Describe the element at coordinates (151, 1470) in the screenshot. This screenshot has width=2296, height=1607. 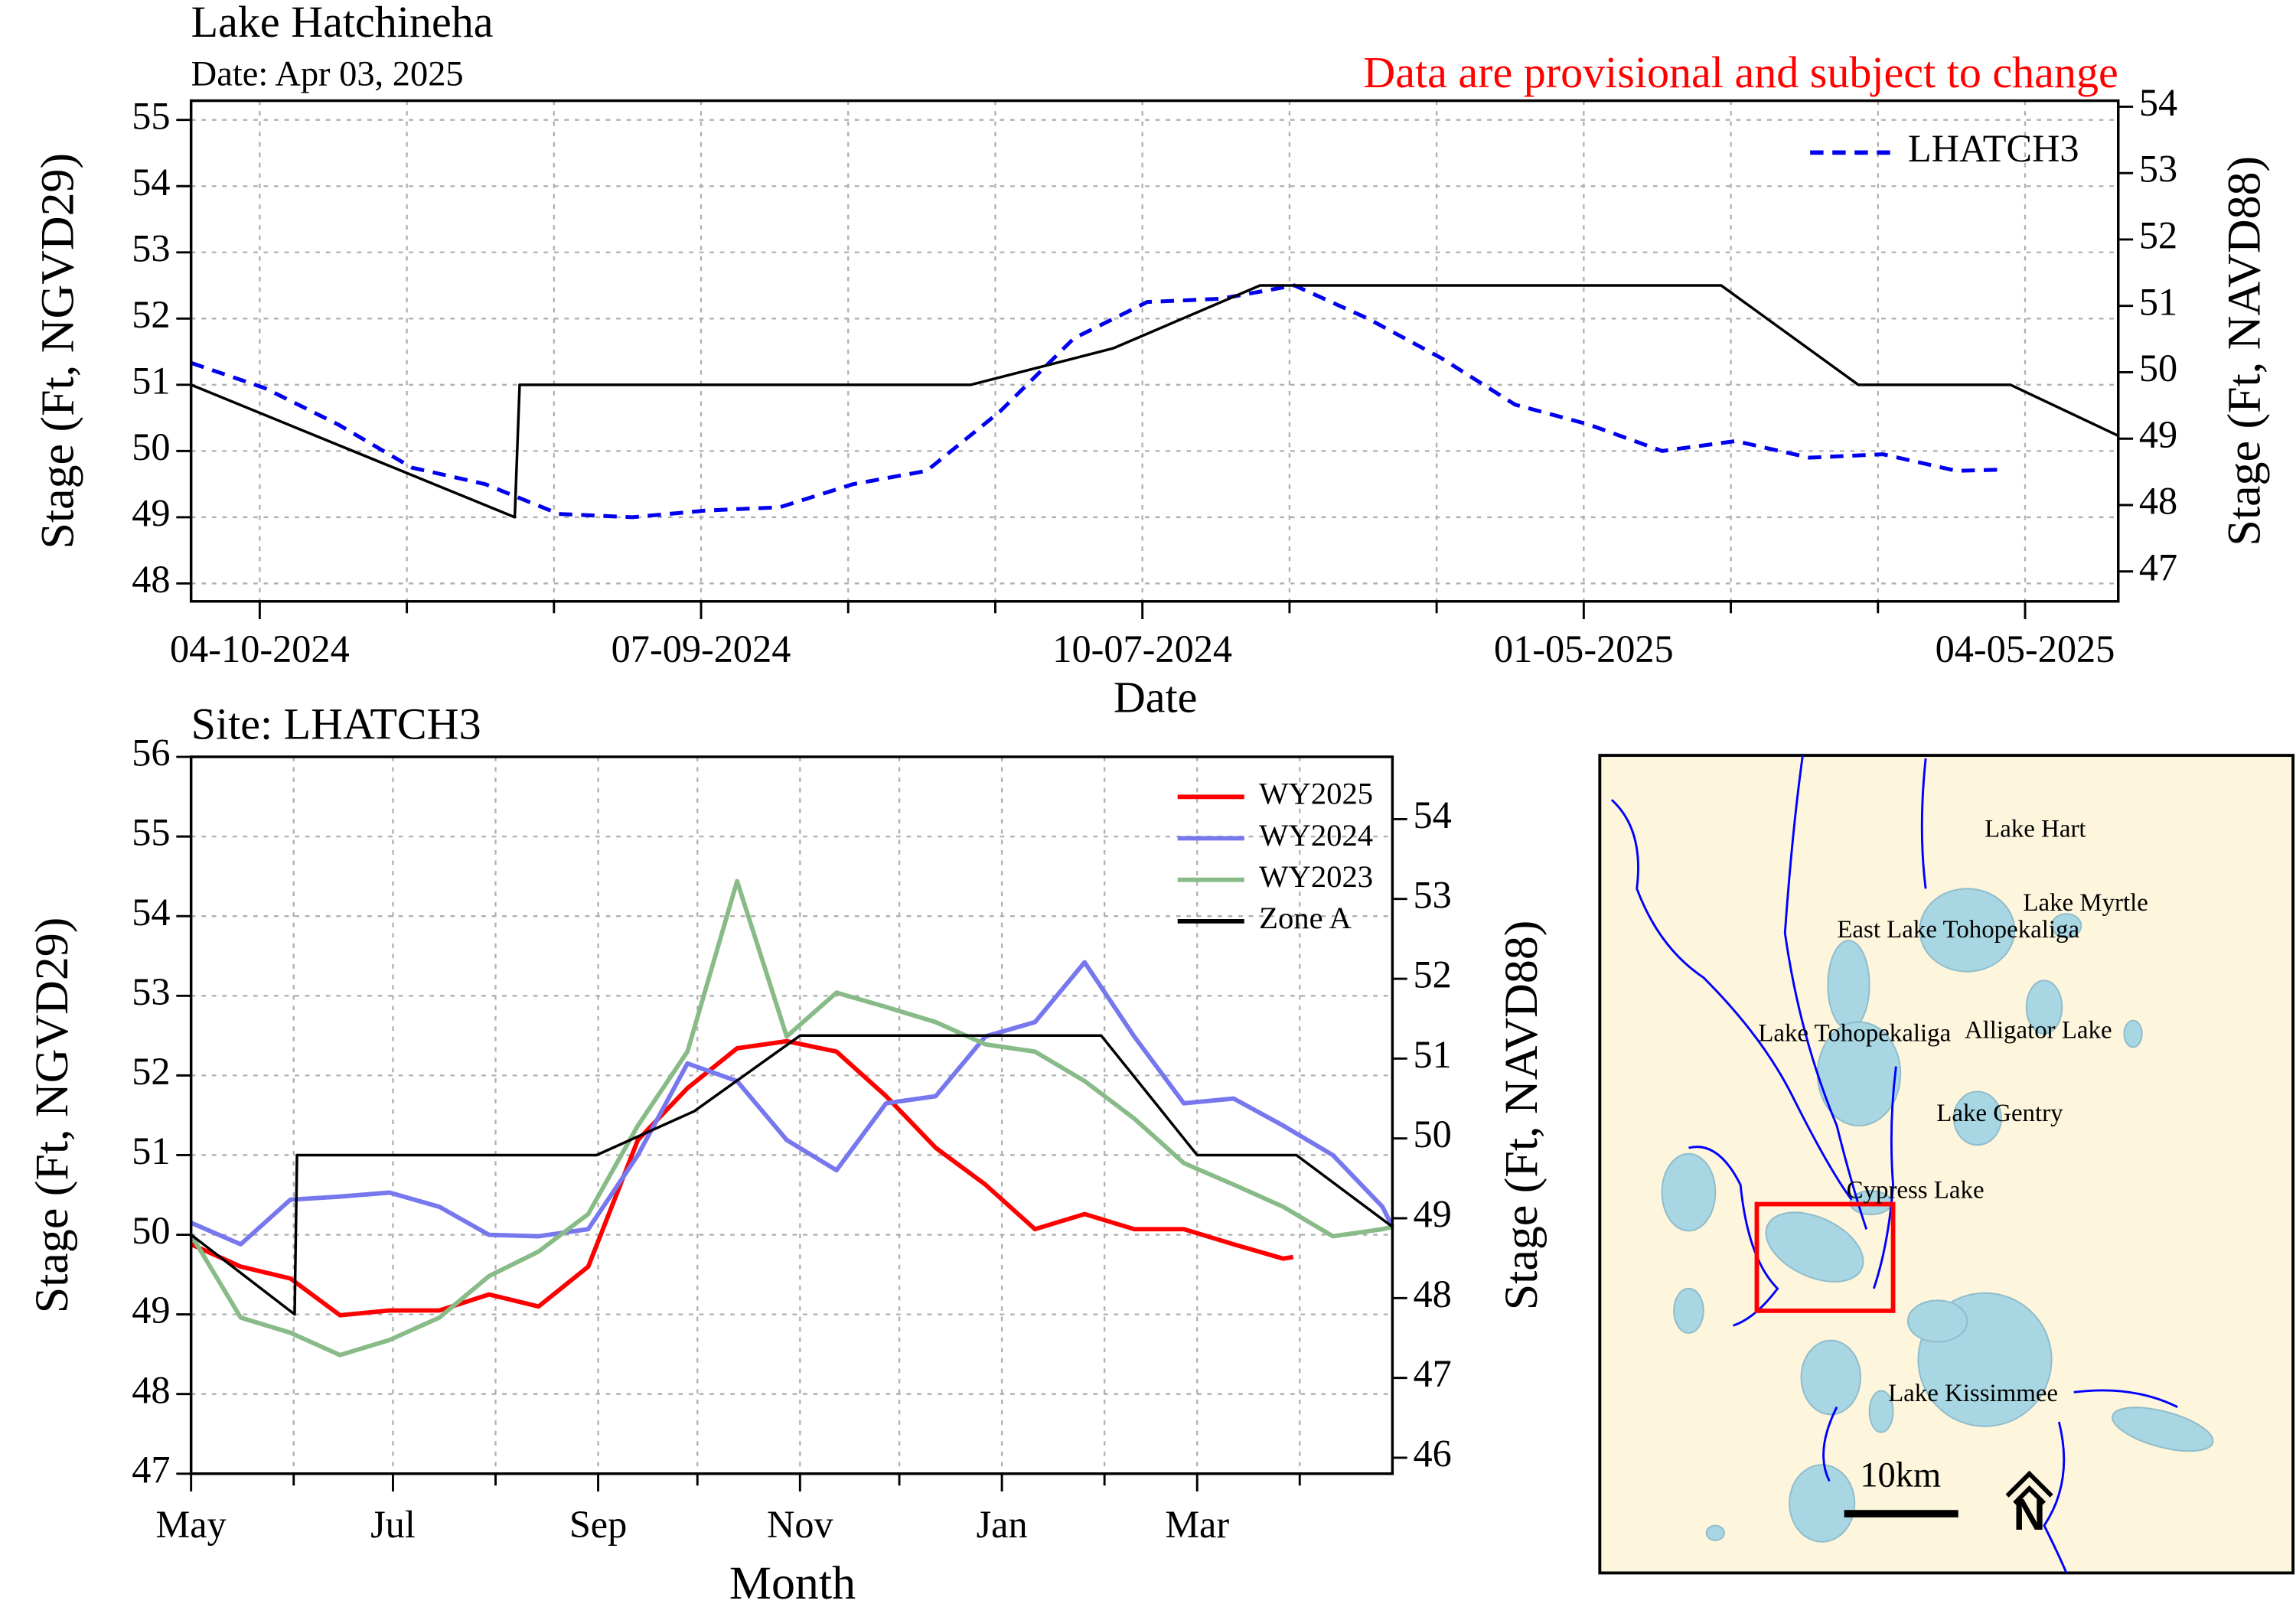
I see `y-tick-label: 47` at that location.